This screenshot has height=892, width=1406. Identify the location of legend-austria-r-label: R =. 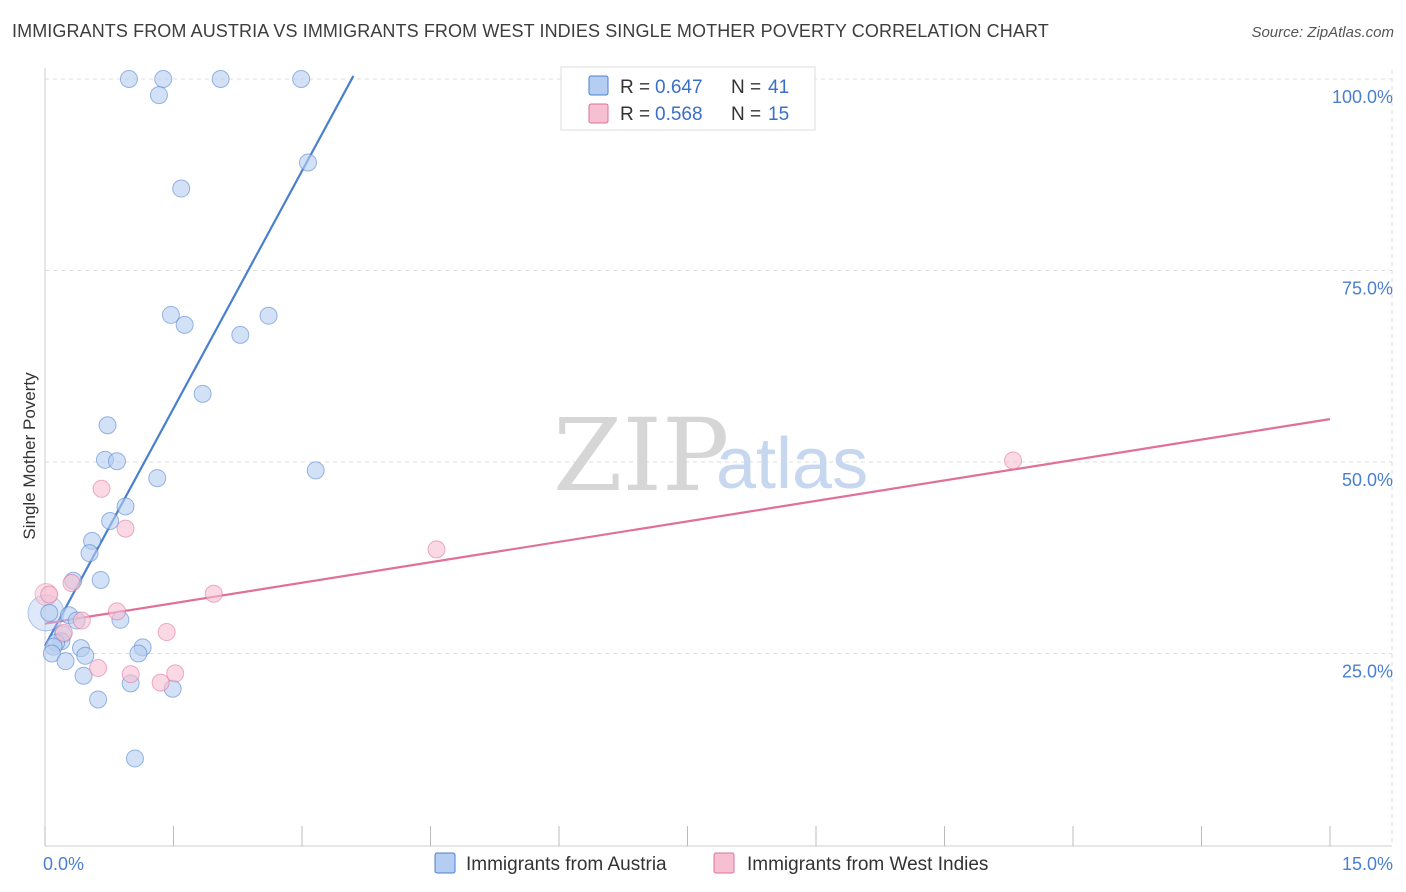
(635, 87).